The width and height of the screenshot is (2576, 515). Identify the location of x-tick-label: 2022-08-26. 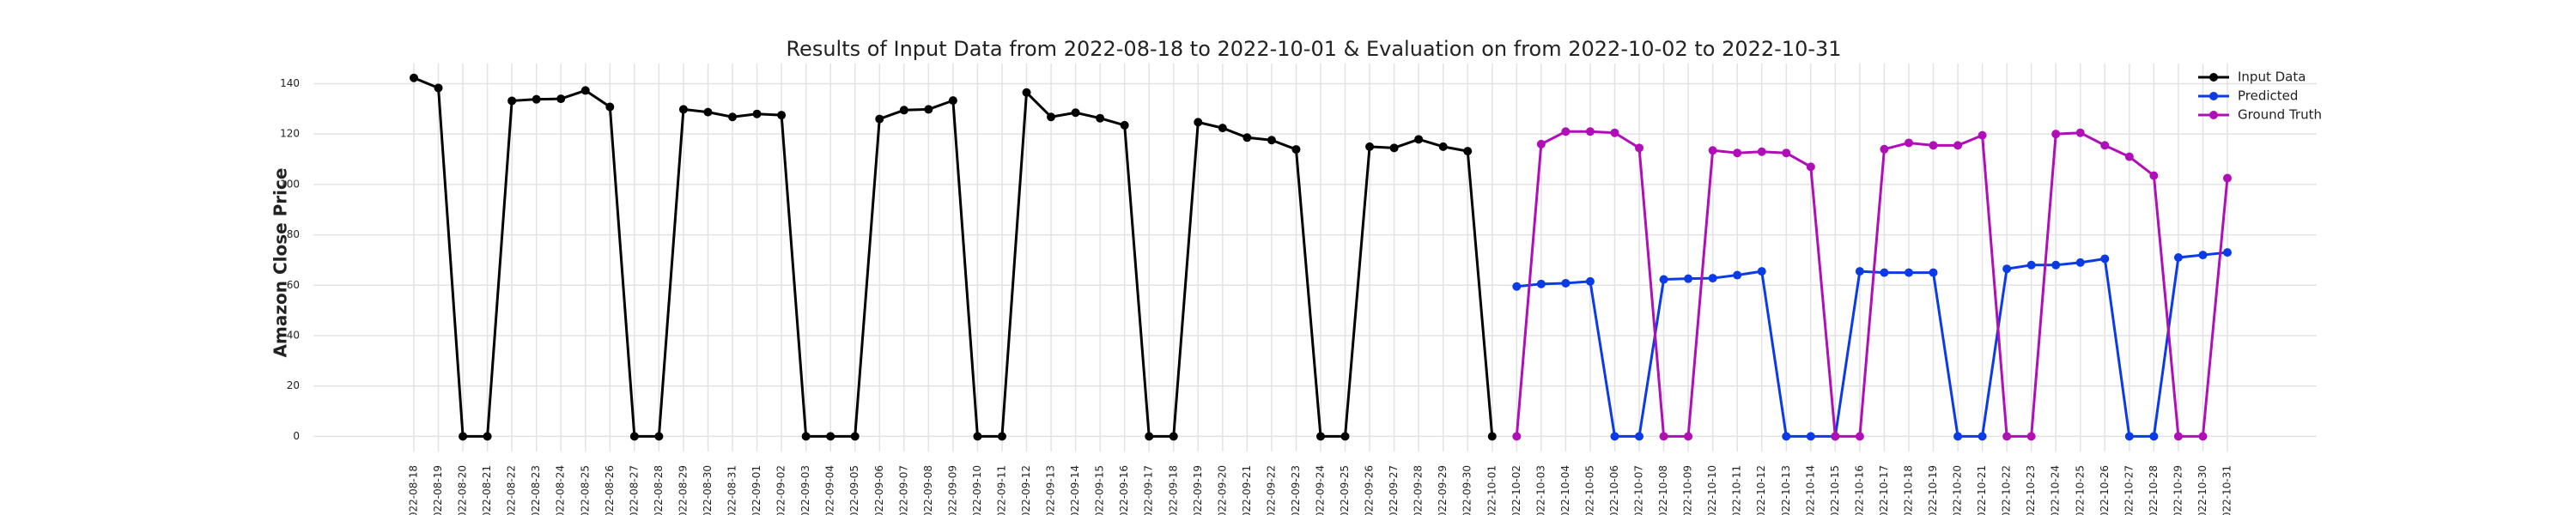
(610, 490).